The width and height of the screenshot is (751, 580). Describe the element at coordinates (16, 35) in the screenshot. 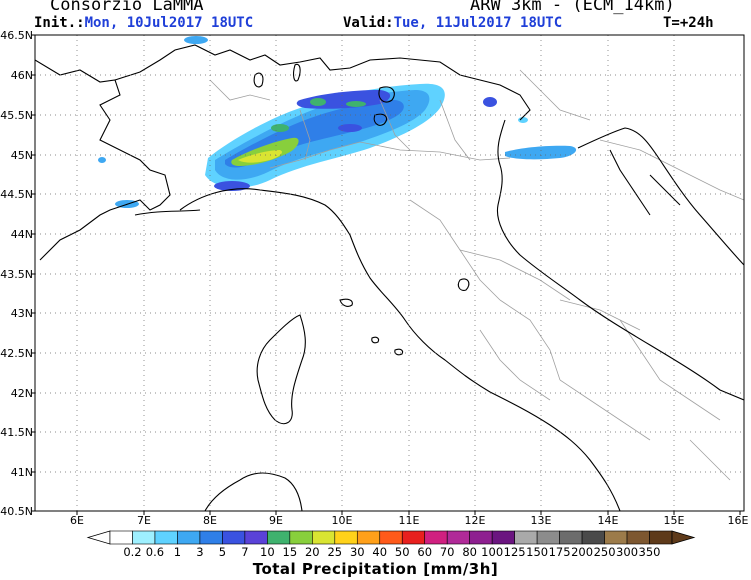

I see `lat-label: 46.5N` at that location.